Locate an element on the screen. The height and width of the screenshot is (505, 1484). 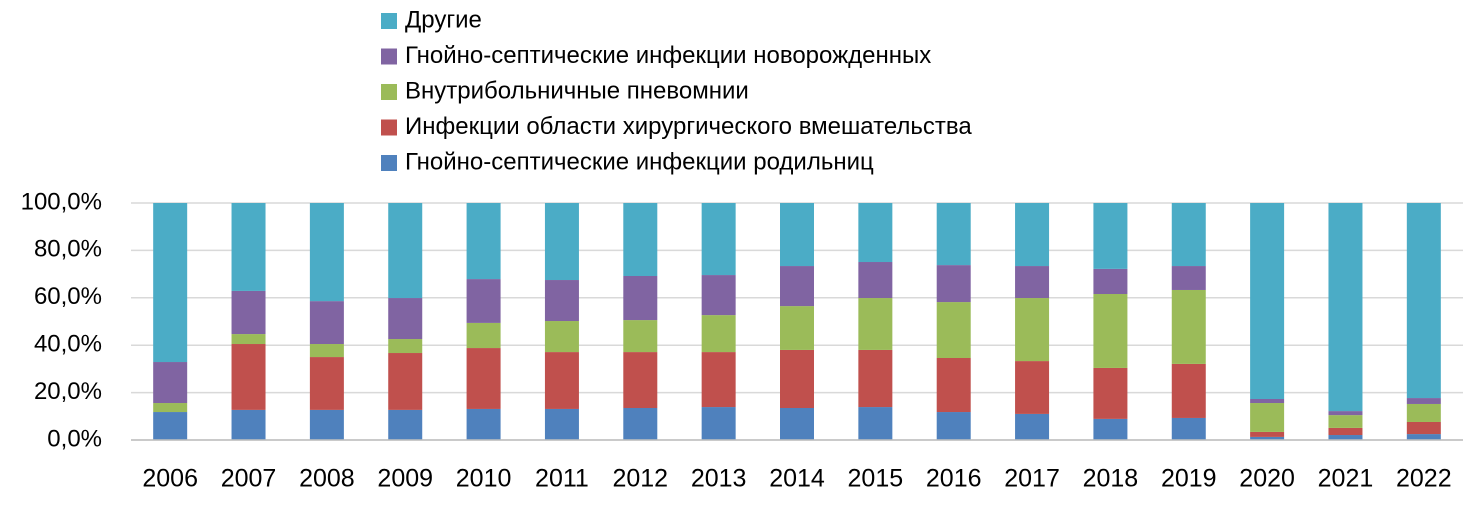
x-tick-label: 2014 is located at coordinates (797, 479).